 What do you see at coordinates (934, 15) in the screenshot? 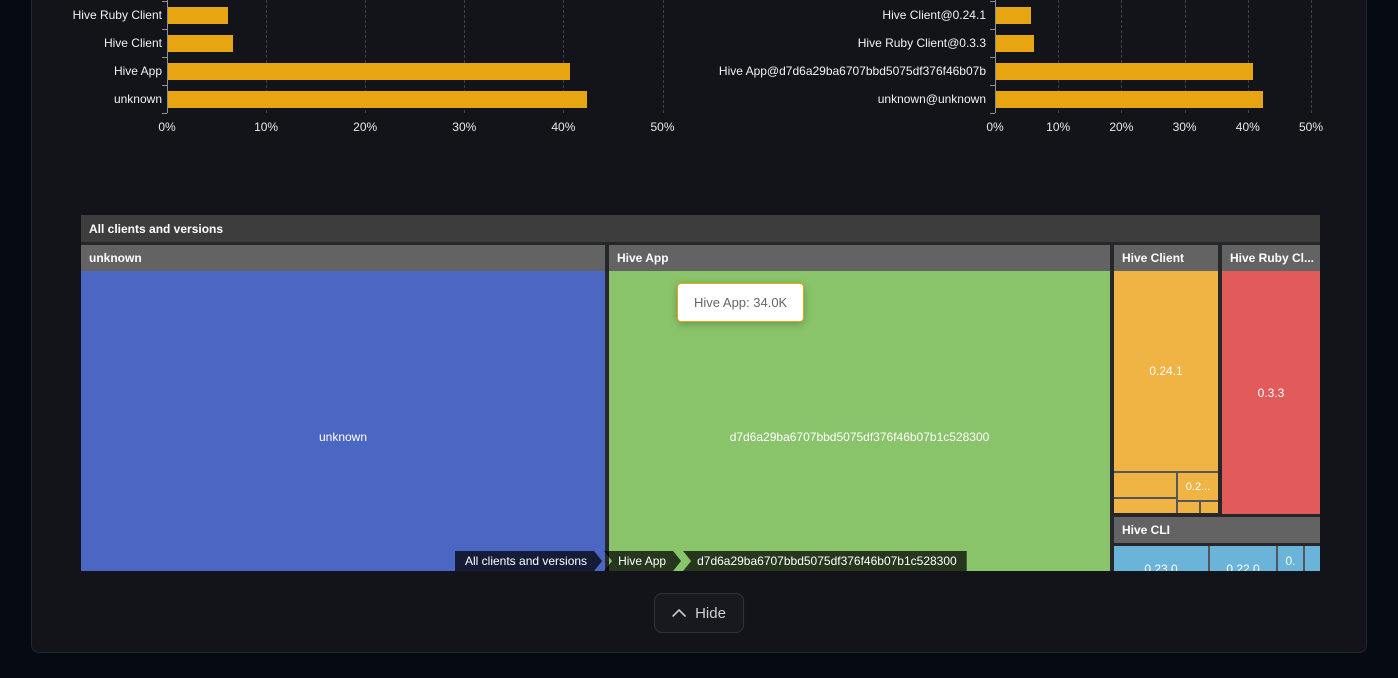
I see `category-label: Hive Client@0.24.1` at bounding box center [934, 15].